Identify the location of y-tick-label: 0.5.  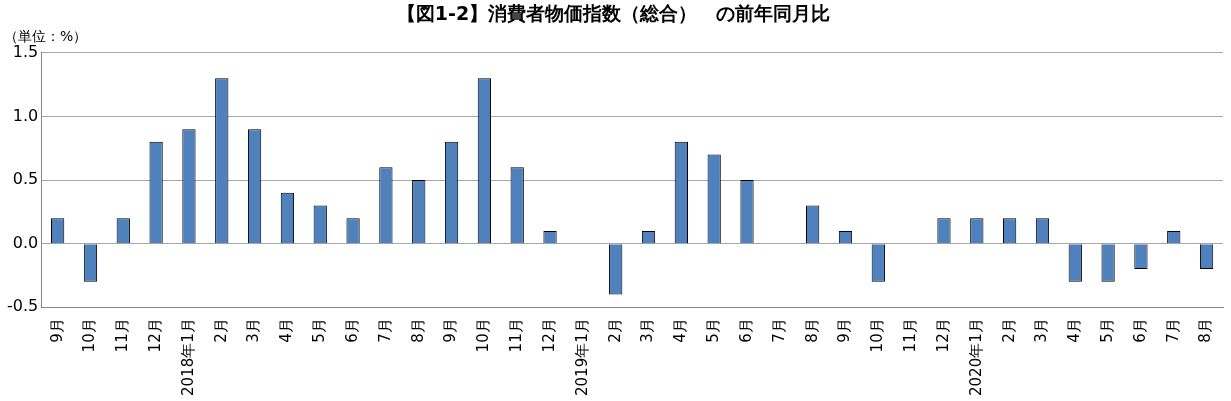
(25, 179).